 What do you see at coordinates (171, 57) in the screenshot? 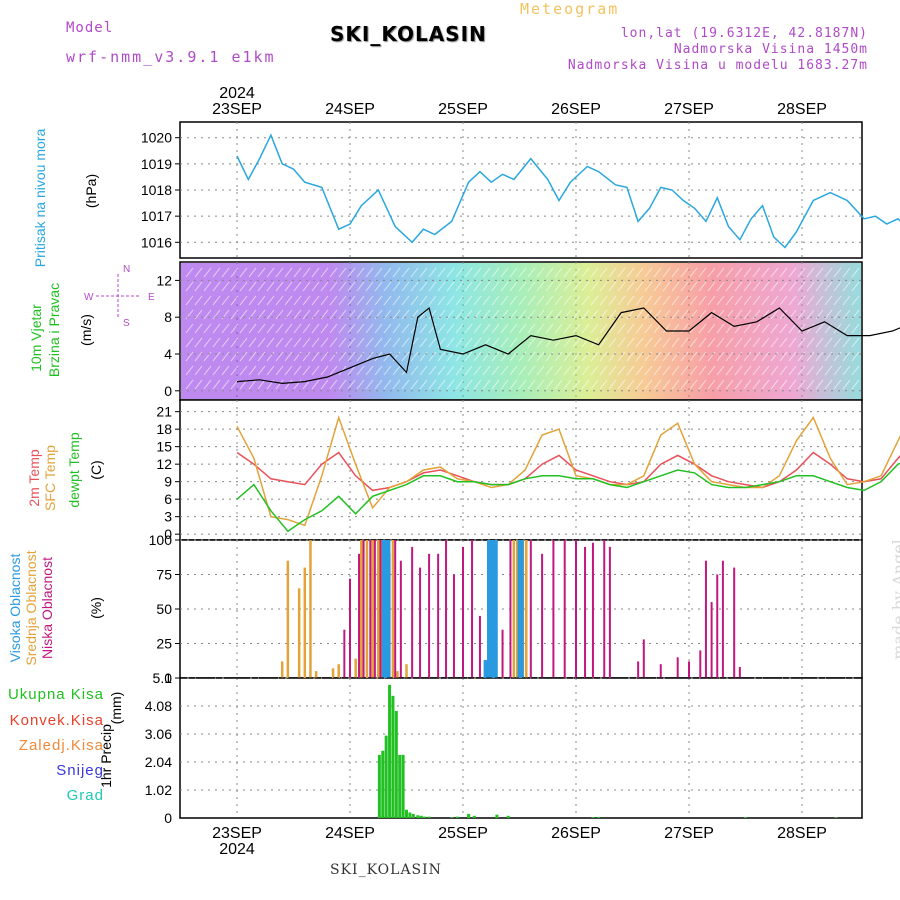
I see `model-name: wrf-nmm_v3.9.1 e1km` at bounding box center [171, 57].